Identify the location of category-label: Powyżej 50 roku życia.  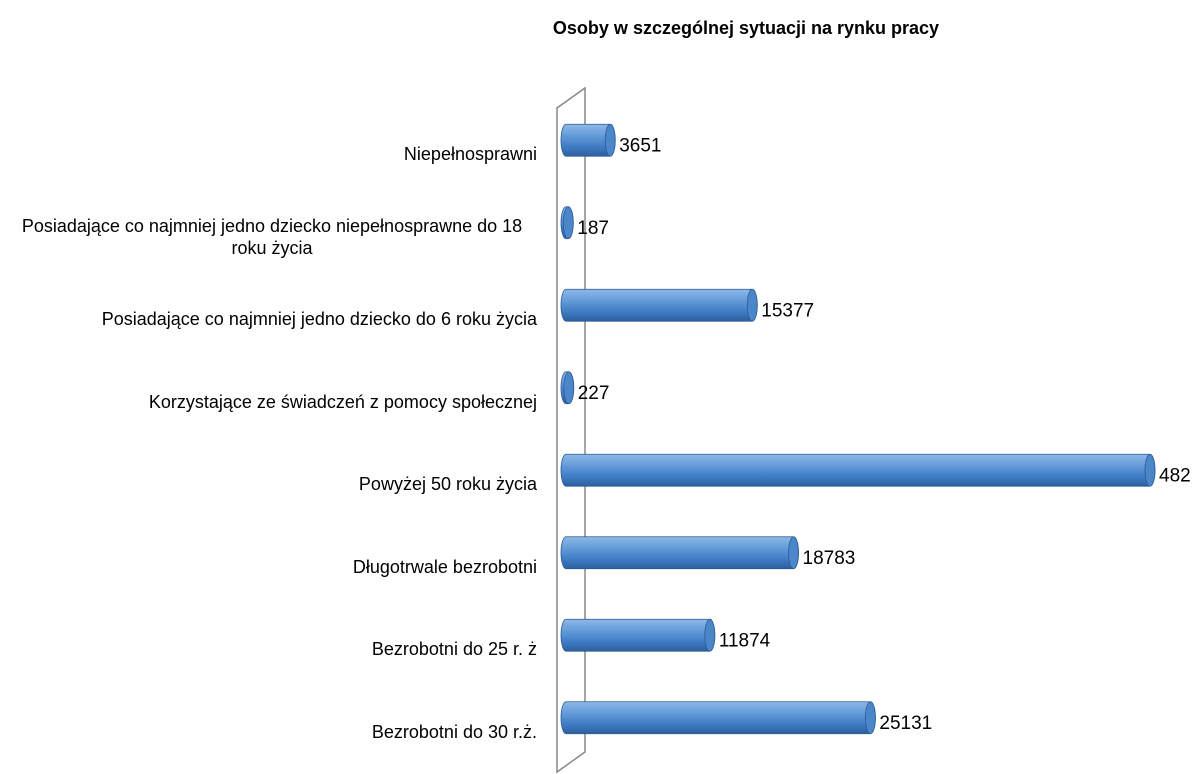
(268, 484).